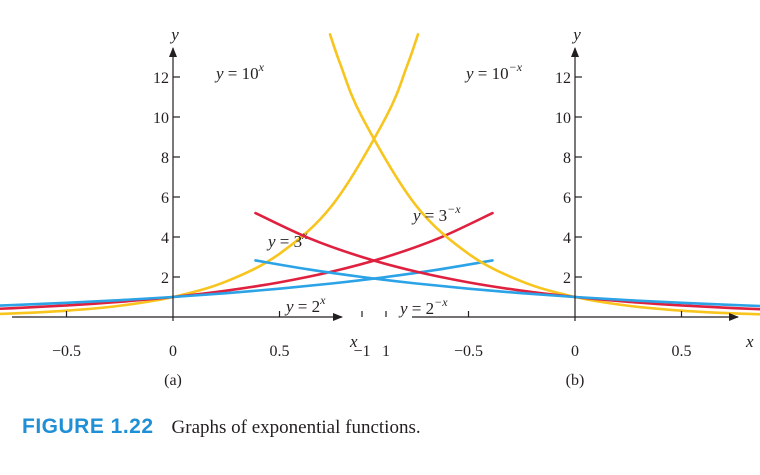 This screenshot has width=760, height=475. I want to click on x-tick-label-a: 1, so click(386, 351).